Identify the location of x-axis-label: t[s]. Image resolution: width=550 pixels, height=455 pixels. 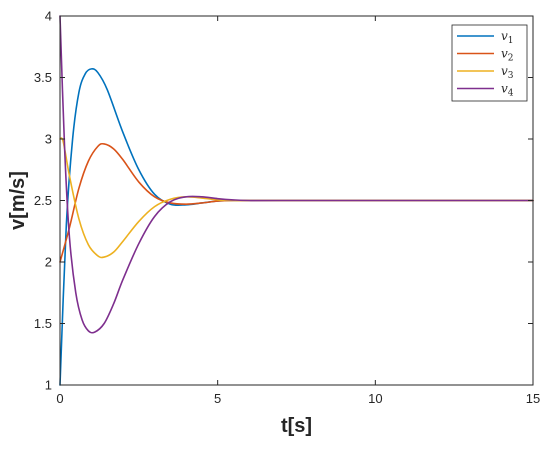
(296, 426).